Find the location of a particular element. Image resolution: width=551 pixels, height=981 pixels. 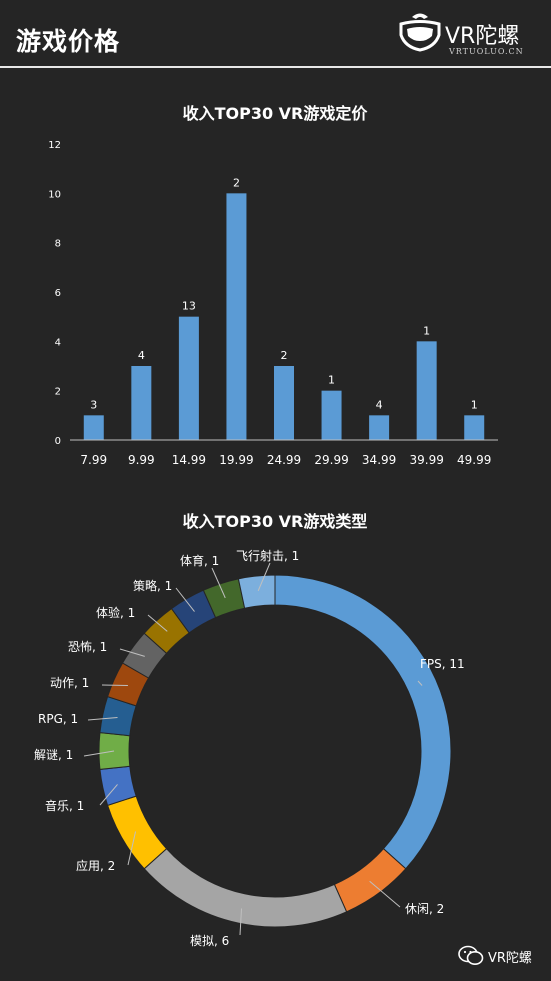

x-category-label: 24.99 is located at coordinates (284, 460).